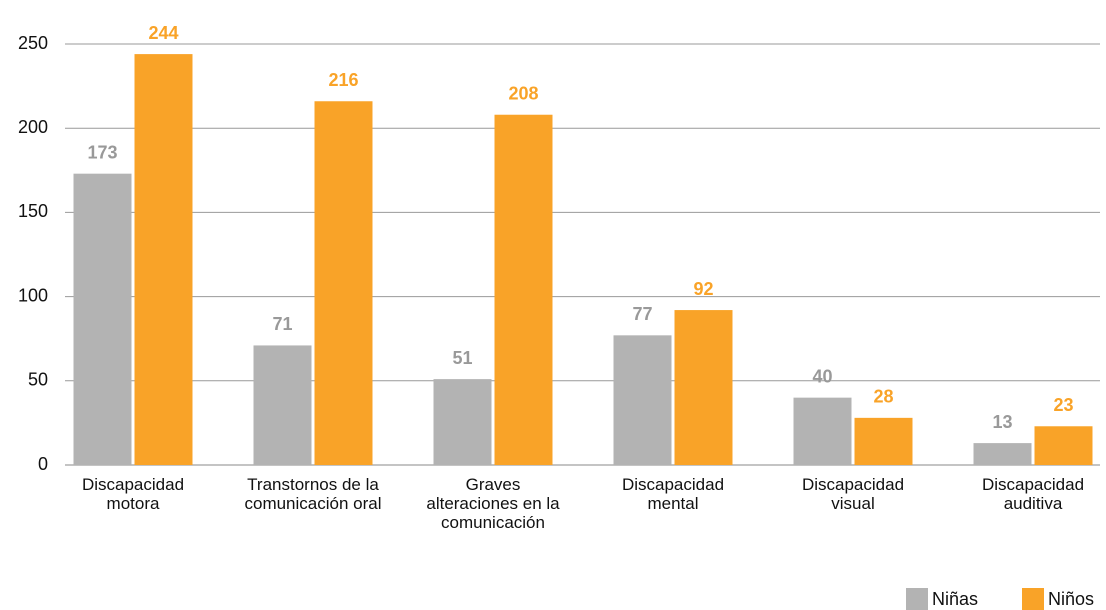  I want to click on y-tick-label: 100, so click(33, 295).